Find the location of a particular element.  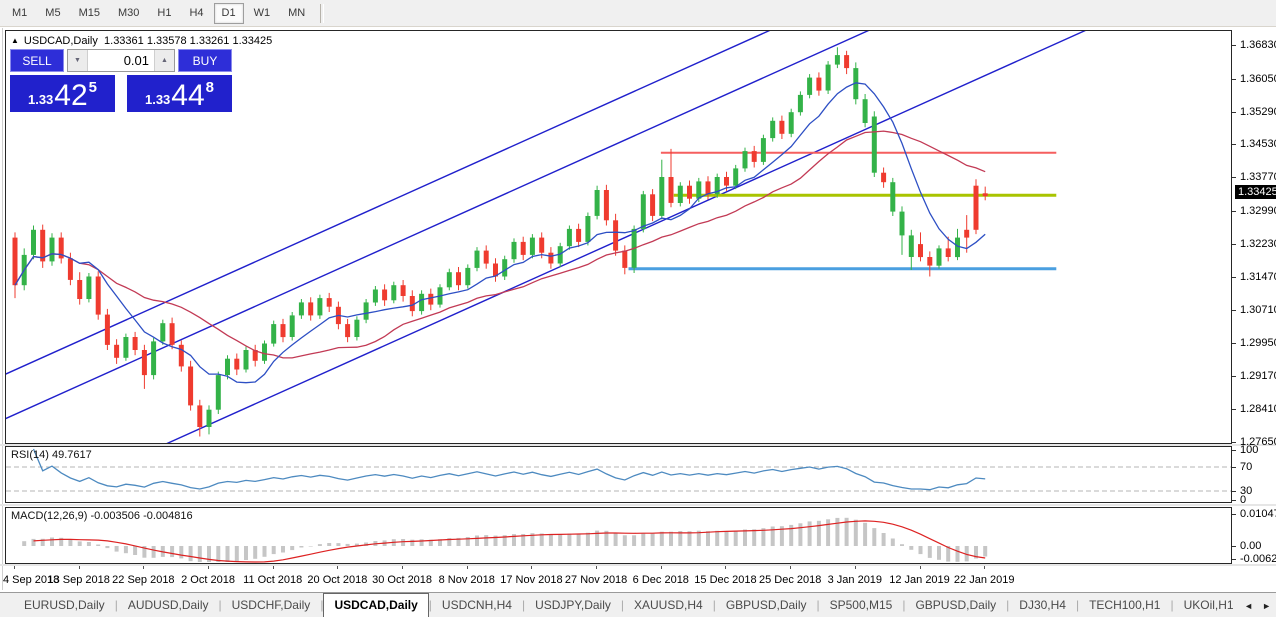

rsi-canvas is located at coordinates (618, 474).